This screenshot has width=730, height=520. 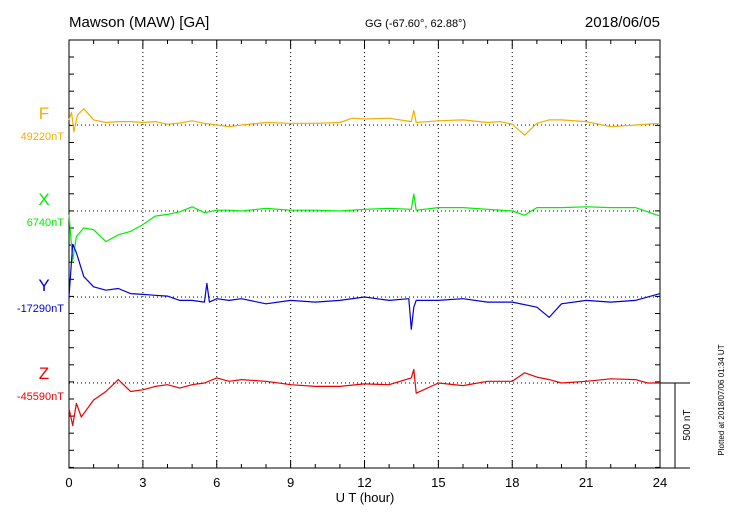 I want to click on series-x-line, so click(x=364, y=227).